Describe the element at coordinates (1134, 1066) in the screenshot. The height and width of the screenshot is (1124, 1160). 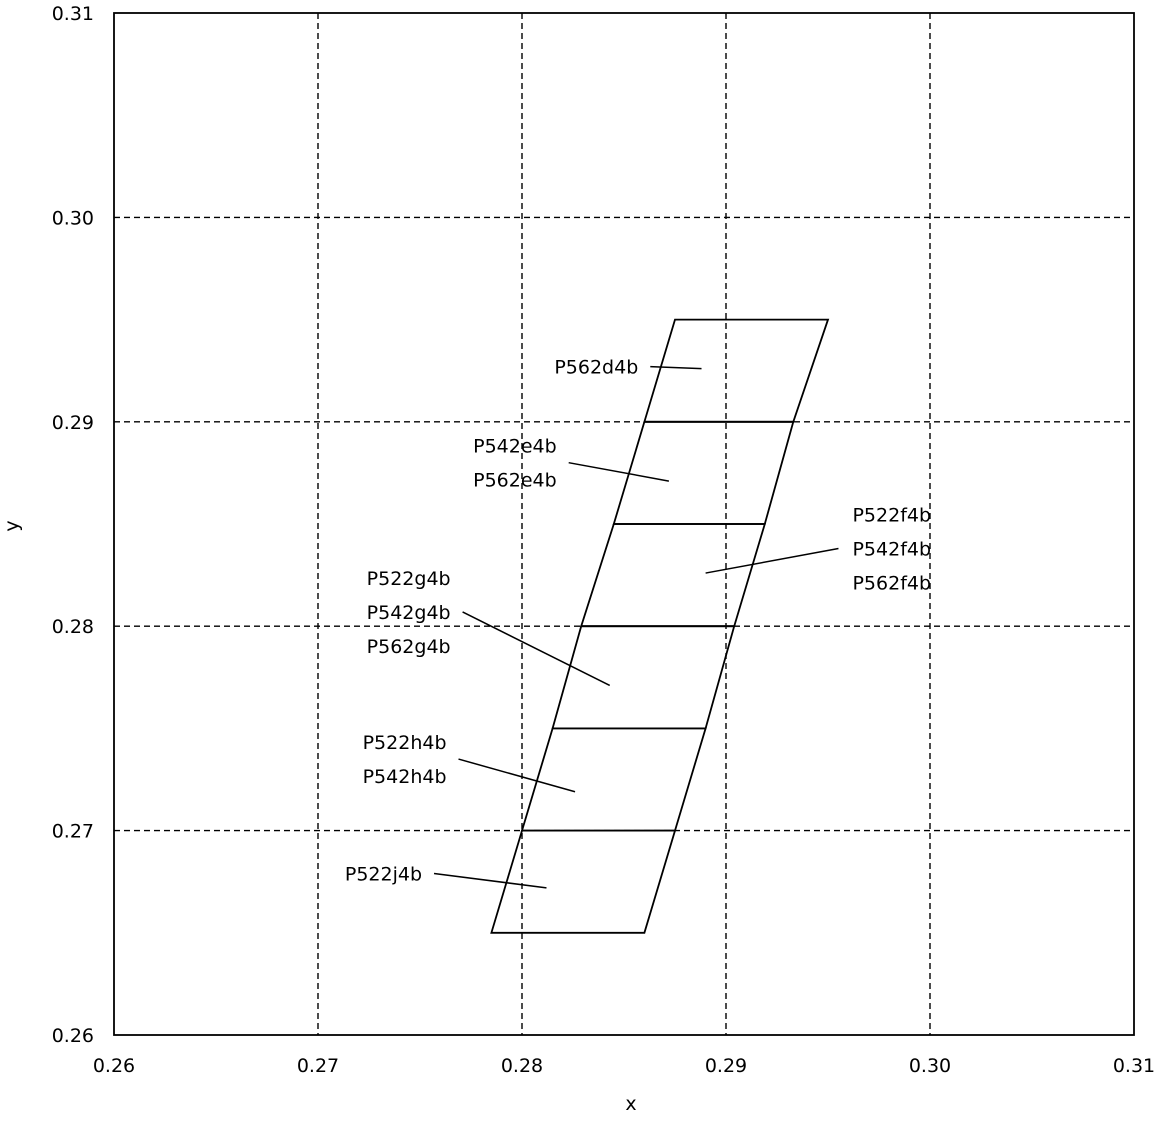
I see `x-tick-label: 0.31` at that location.